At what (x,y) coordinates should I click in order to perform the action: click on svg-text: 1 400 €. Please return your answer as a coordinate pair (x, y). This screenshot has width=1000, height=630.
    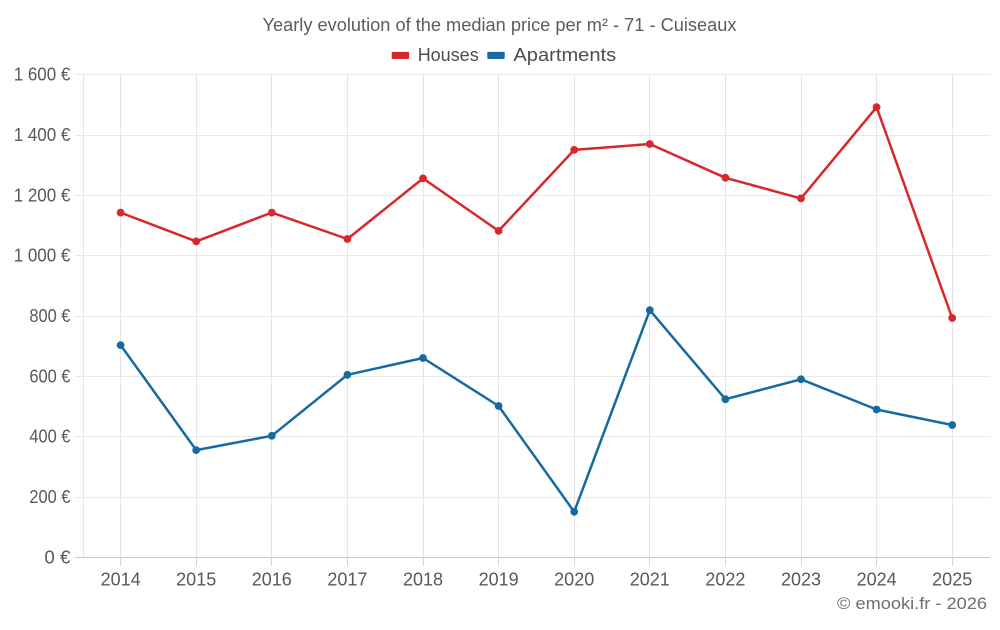
    Looking at the image, I should click on (42, 135).